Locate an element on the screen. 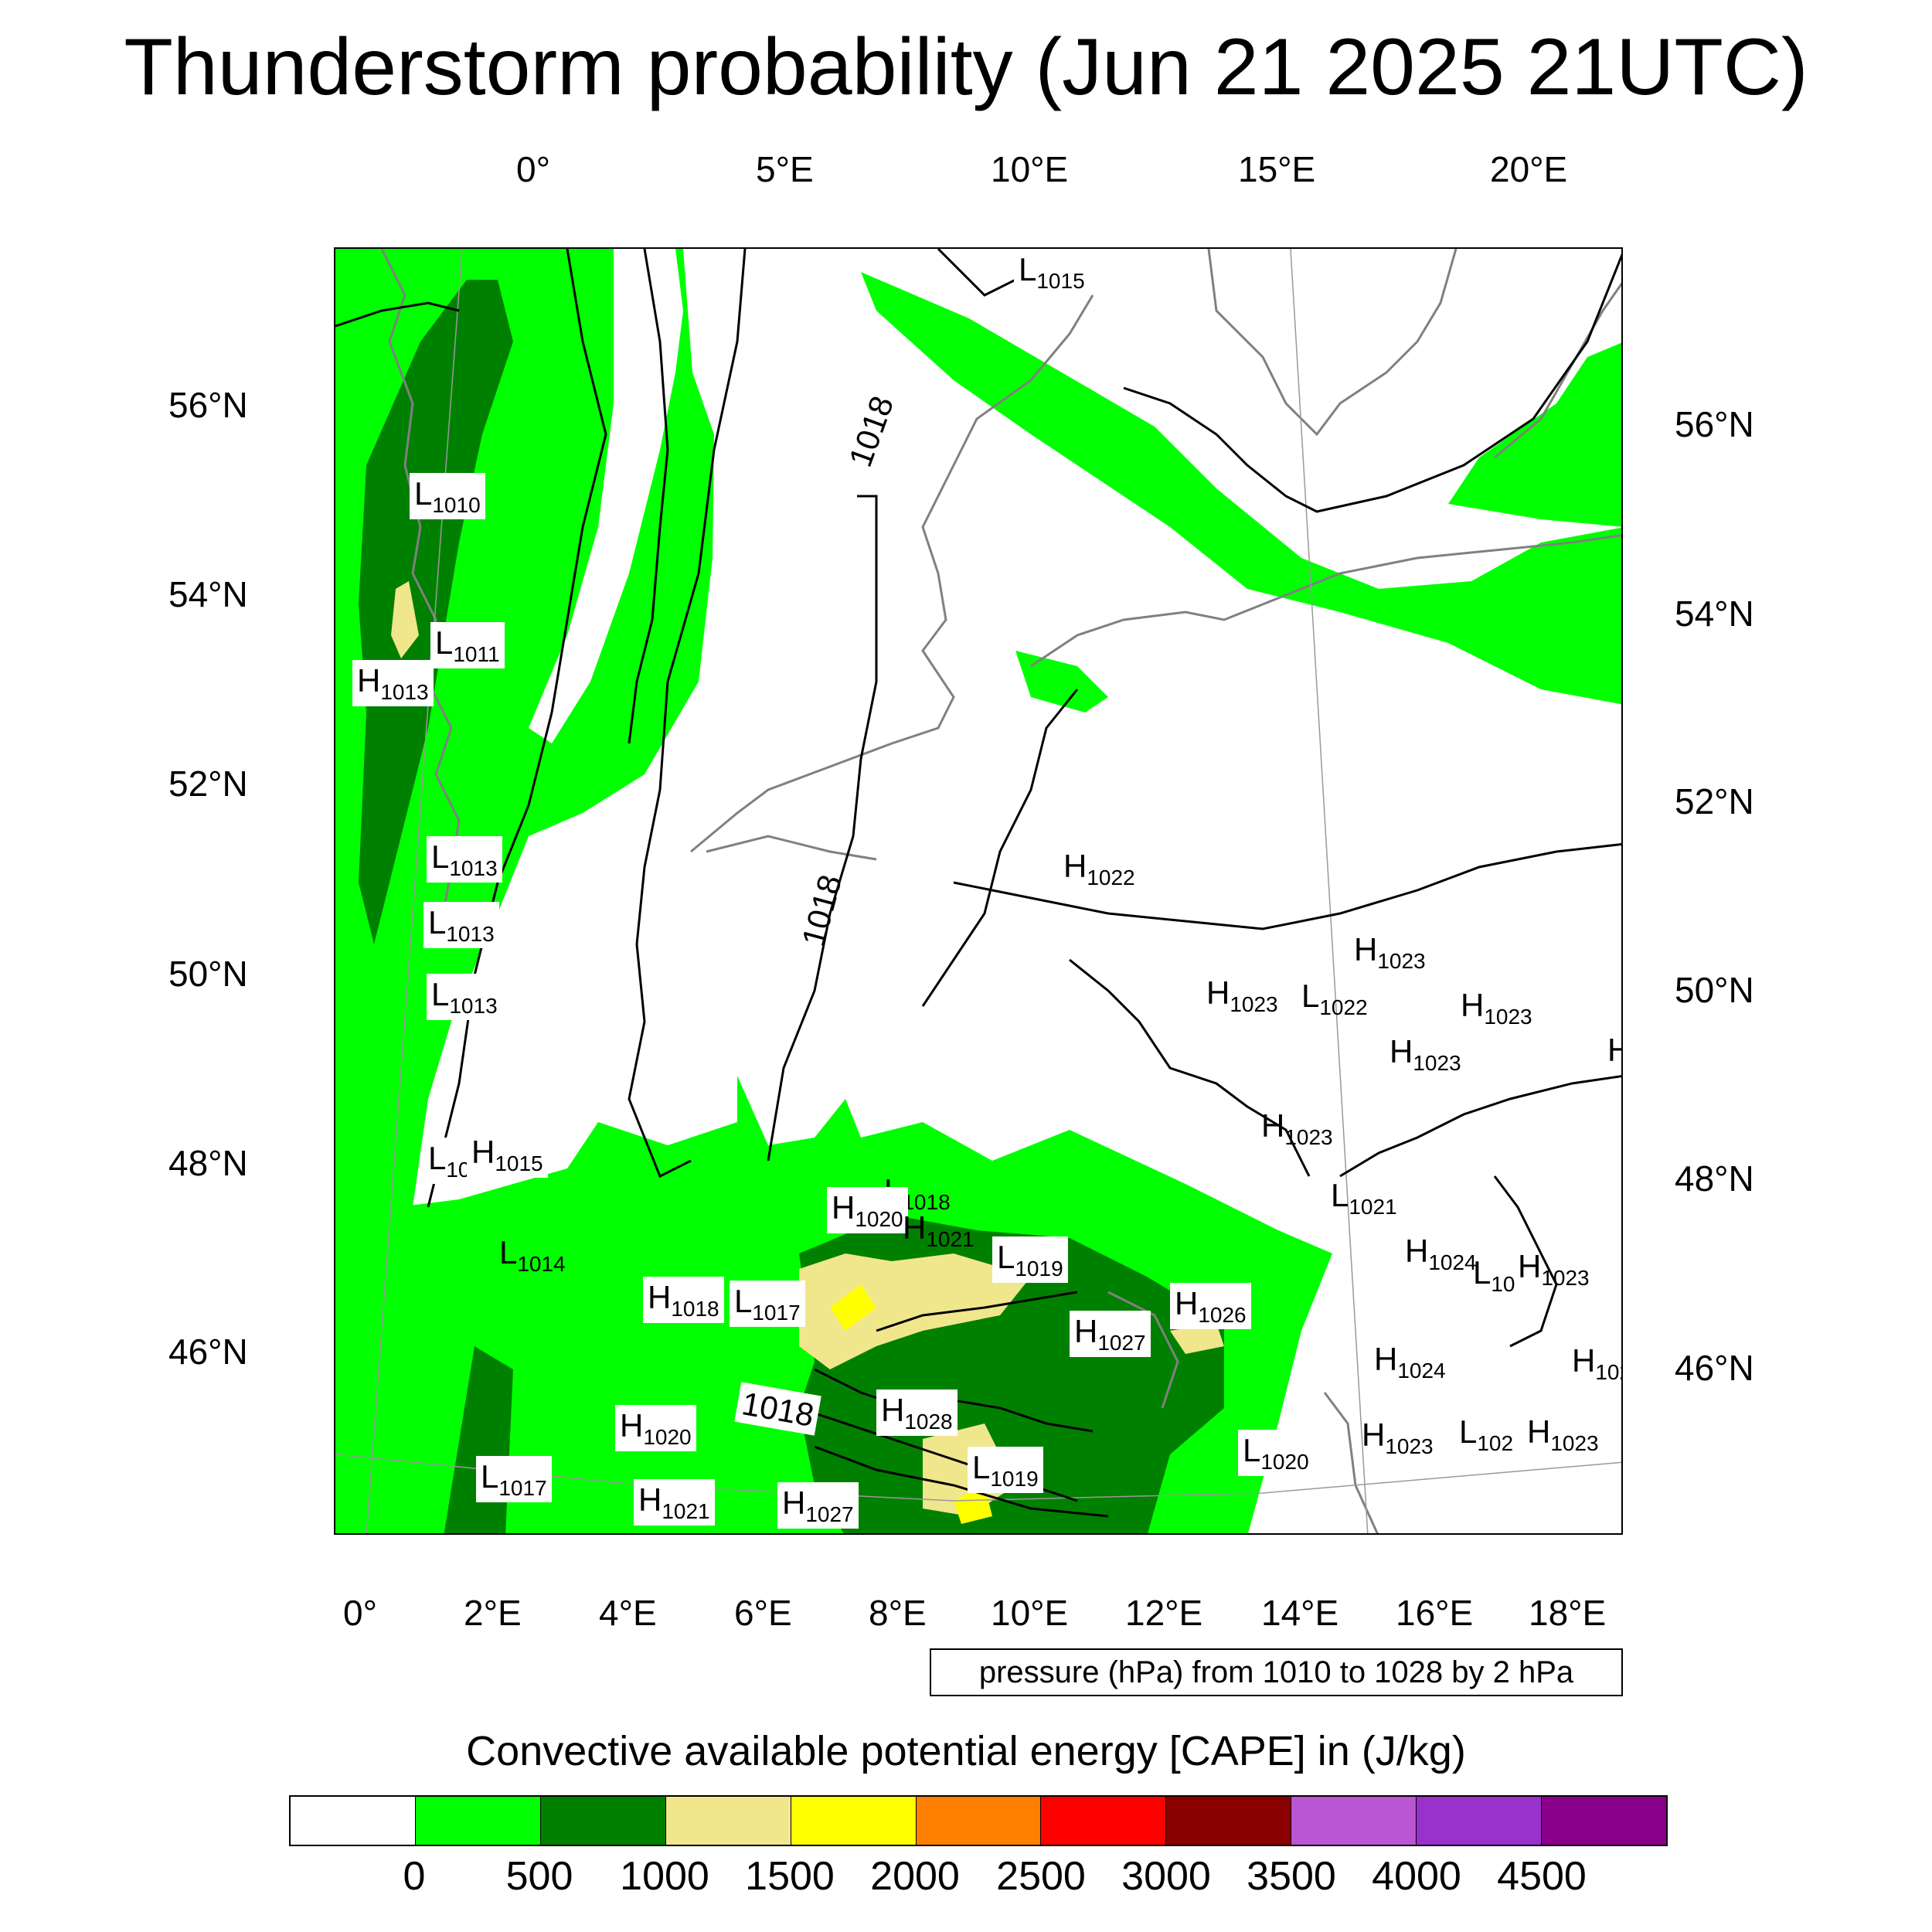 The height and width of the screenshot is (1932, 1932). lat-label-right: 50°N is located at coordinates (1714, 990).